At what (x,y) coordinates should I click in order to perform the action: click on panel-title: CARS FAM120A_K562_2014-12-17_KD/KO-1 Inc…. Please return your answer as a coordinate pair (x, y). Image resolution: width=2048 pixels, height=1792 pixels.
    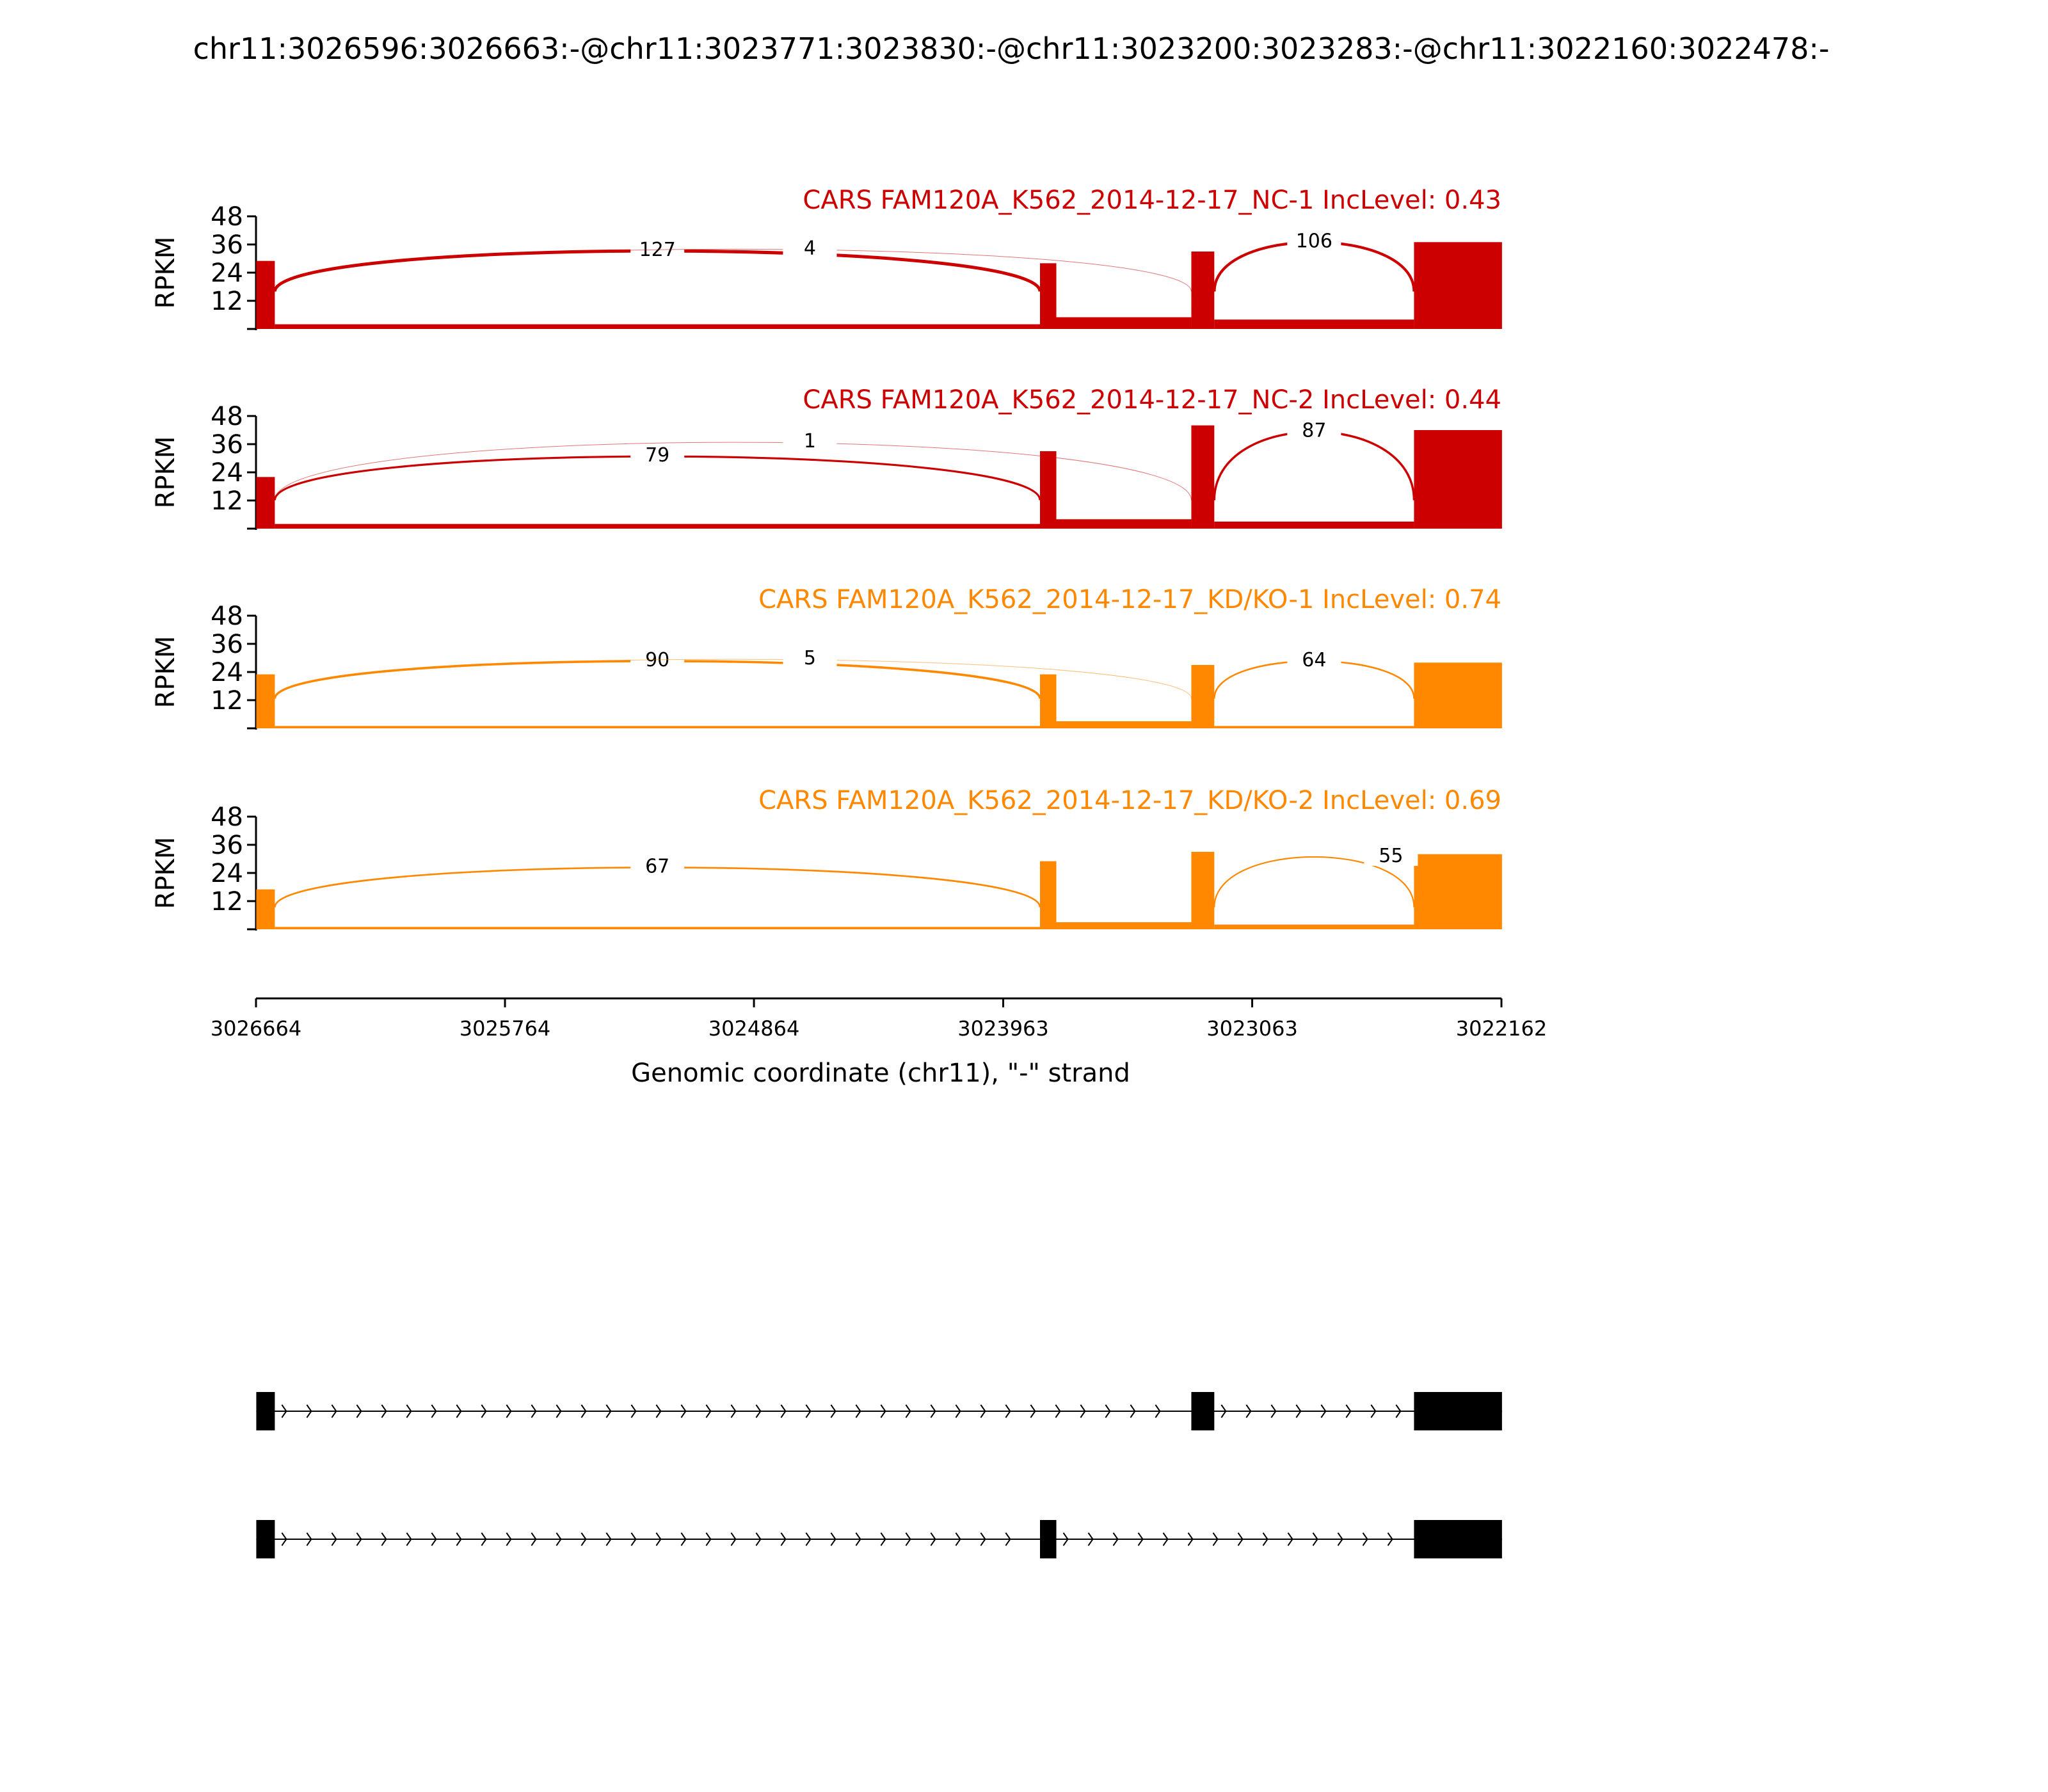
    Looking at the image, I should click on (1129, 599).